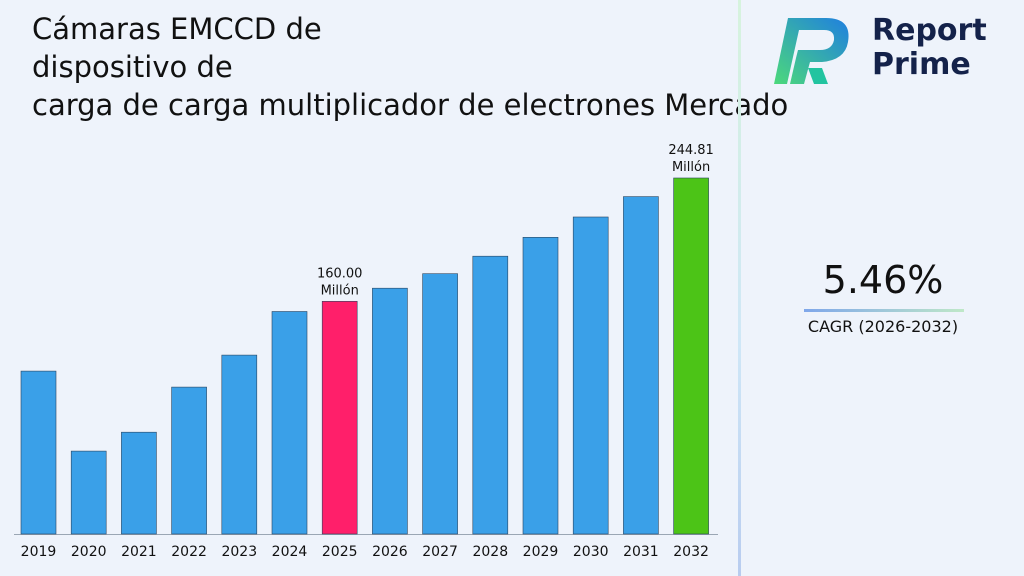  I want to click on bar-2027, so click(440, 404).